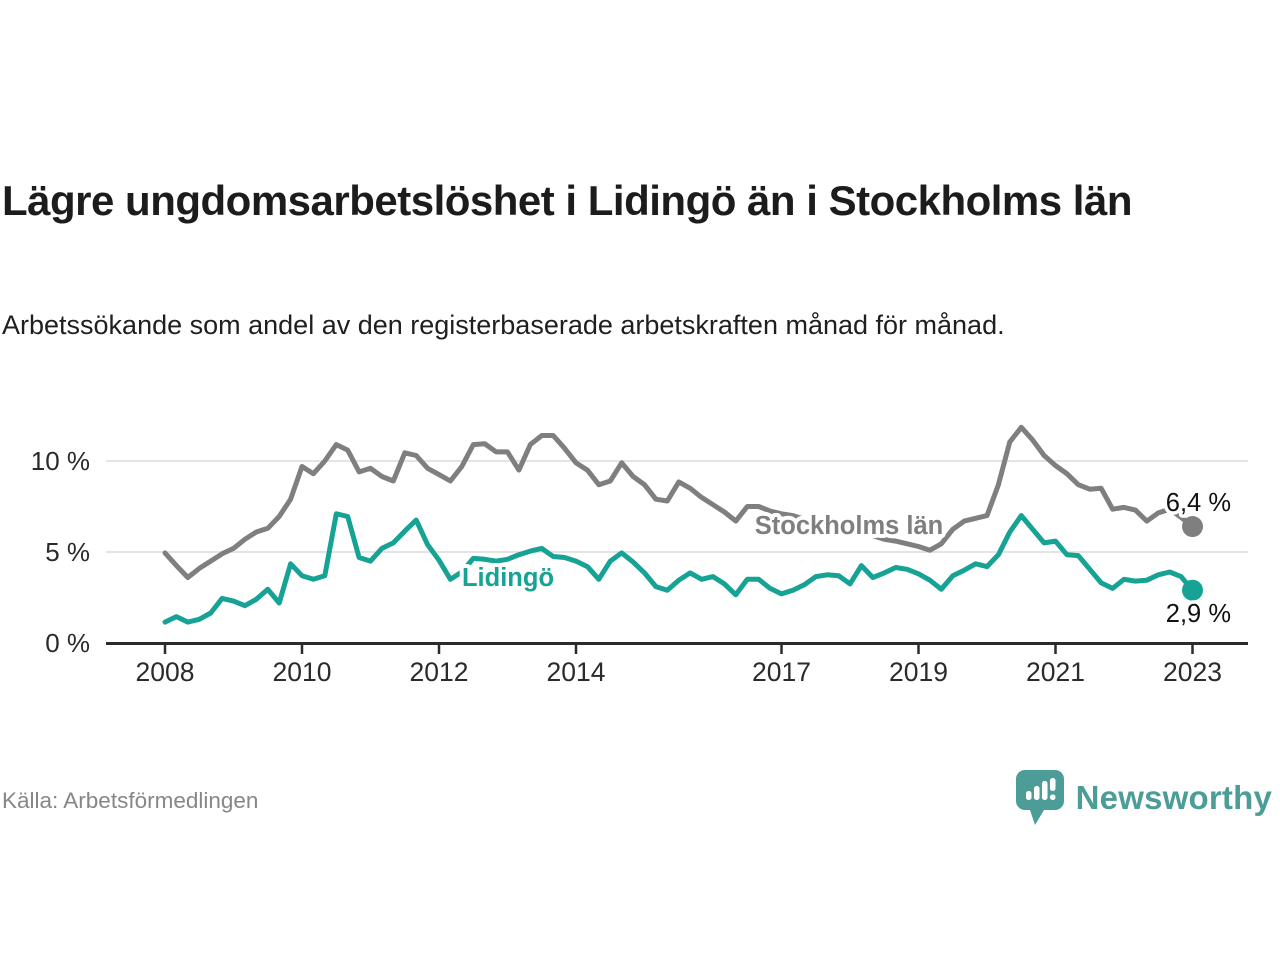 Image resolution: width=1280 pixels, height=960 pixels. What do you see at coordinates (678, 568) in the screenshot?
I see `series-line-lidingo` at bounding box center [678, 568].